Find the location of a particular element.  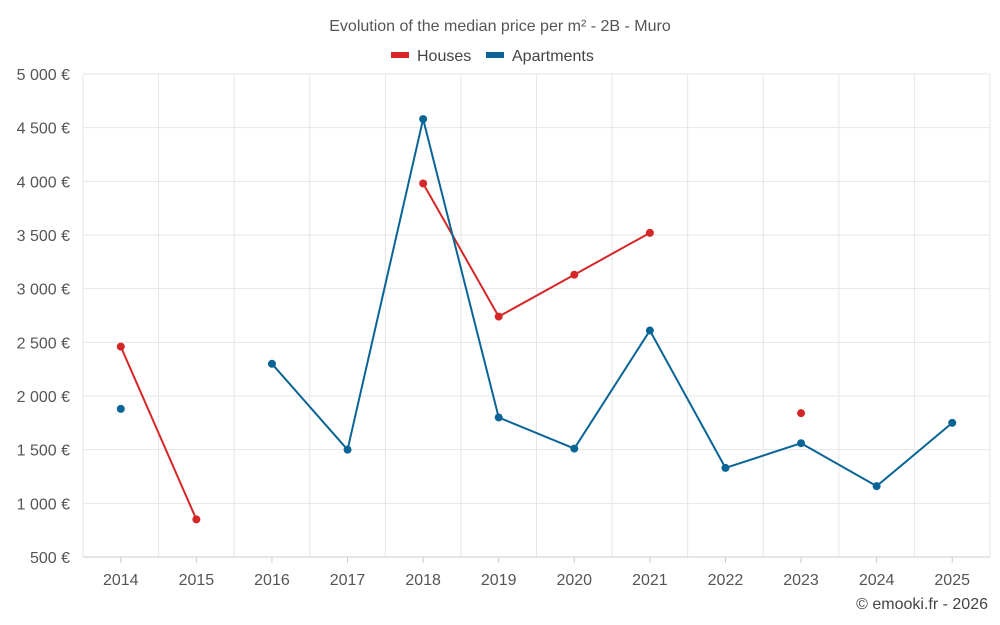

x-tick-label: 2025 is located at coordinates (952, 580).